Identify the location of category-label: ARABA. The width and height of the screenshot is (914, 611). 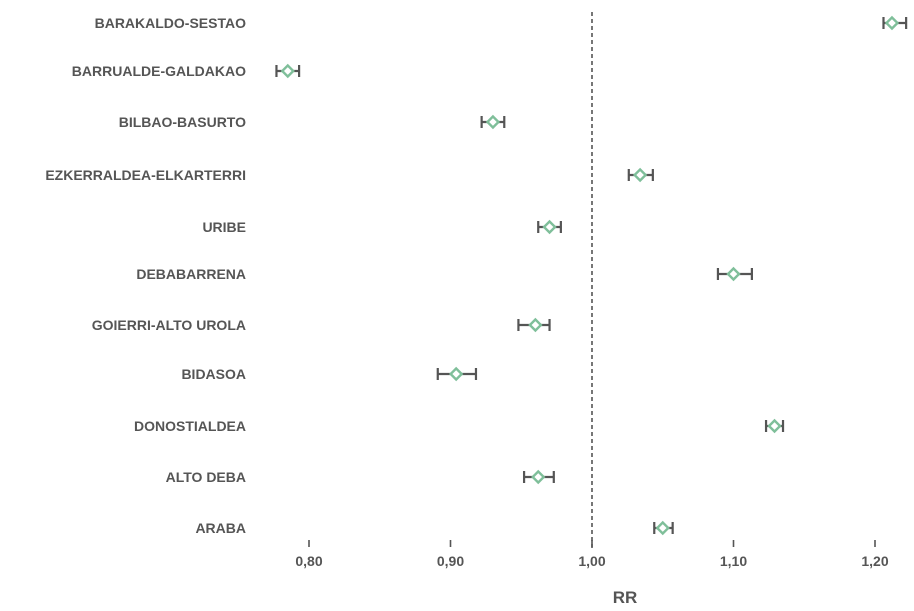
(220, 528).